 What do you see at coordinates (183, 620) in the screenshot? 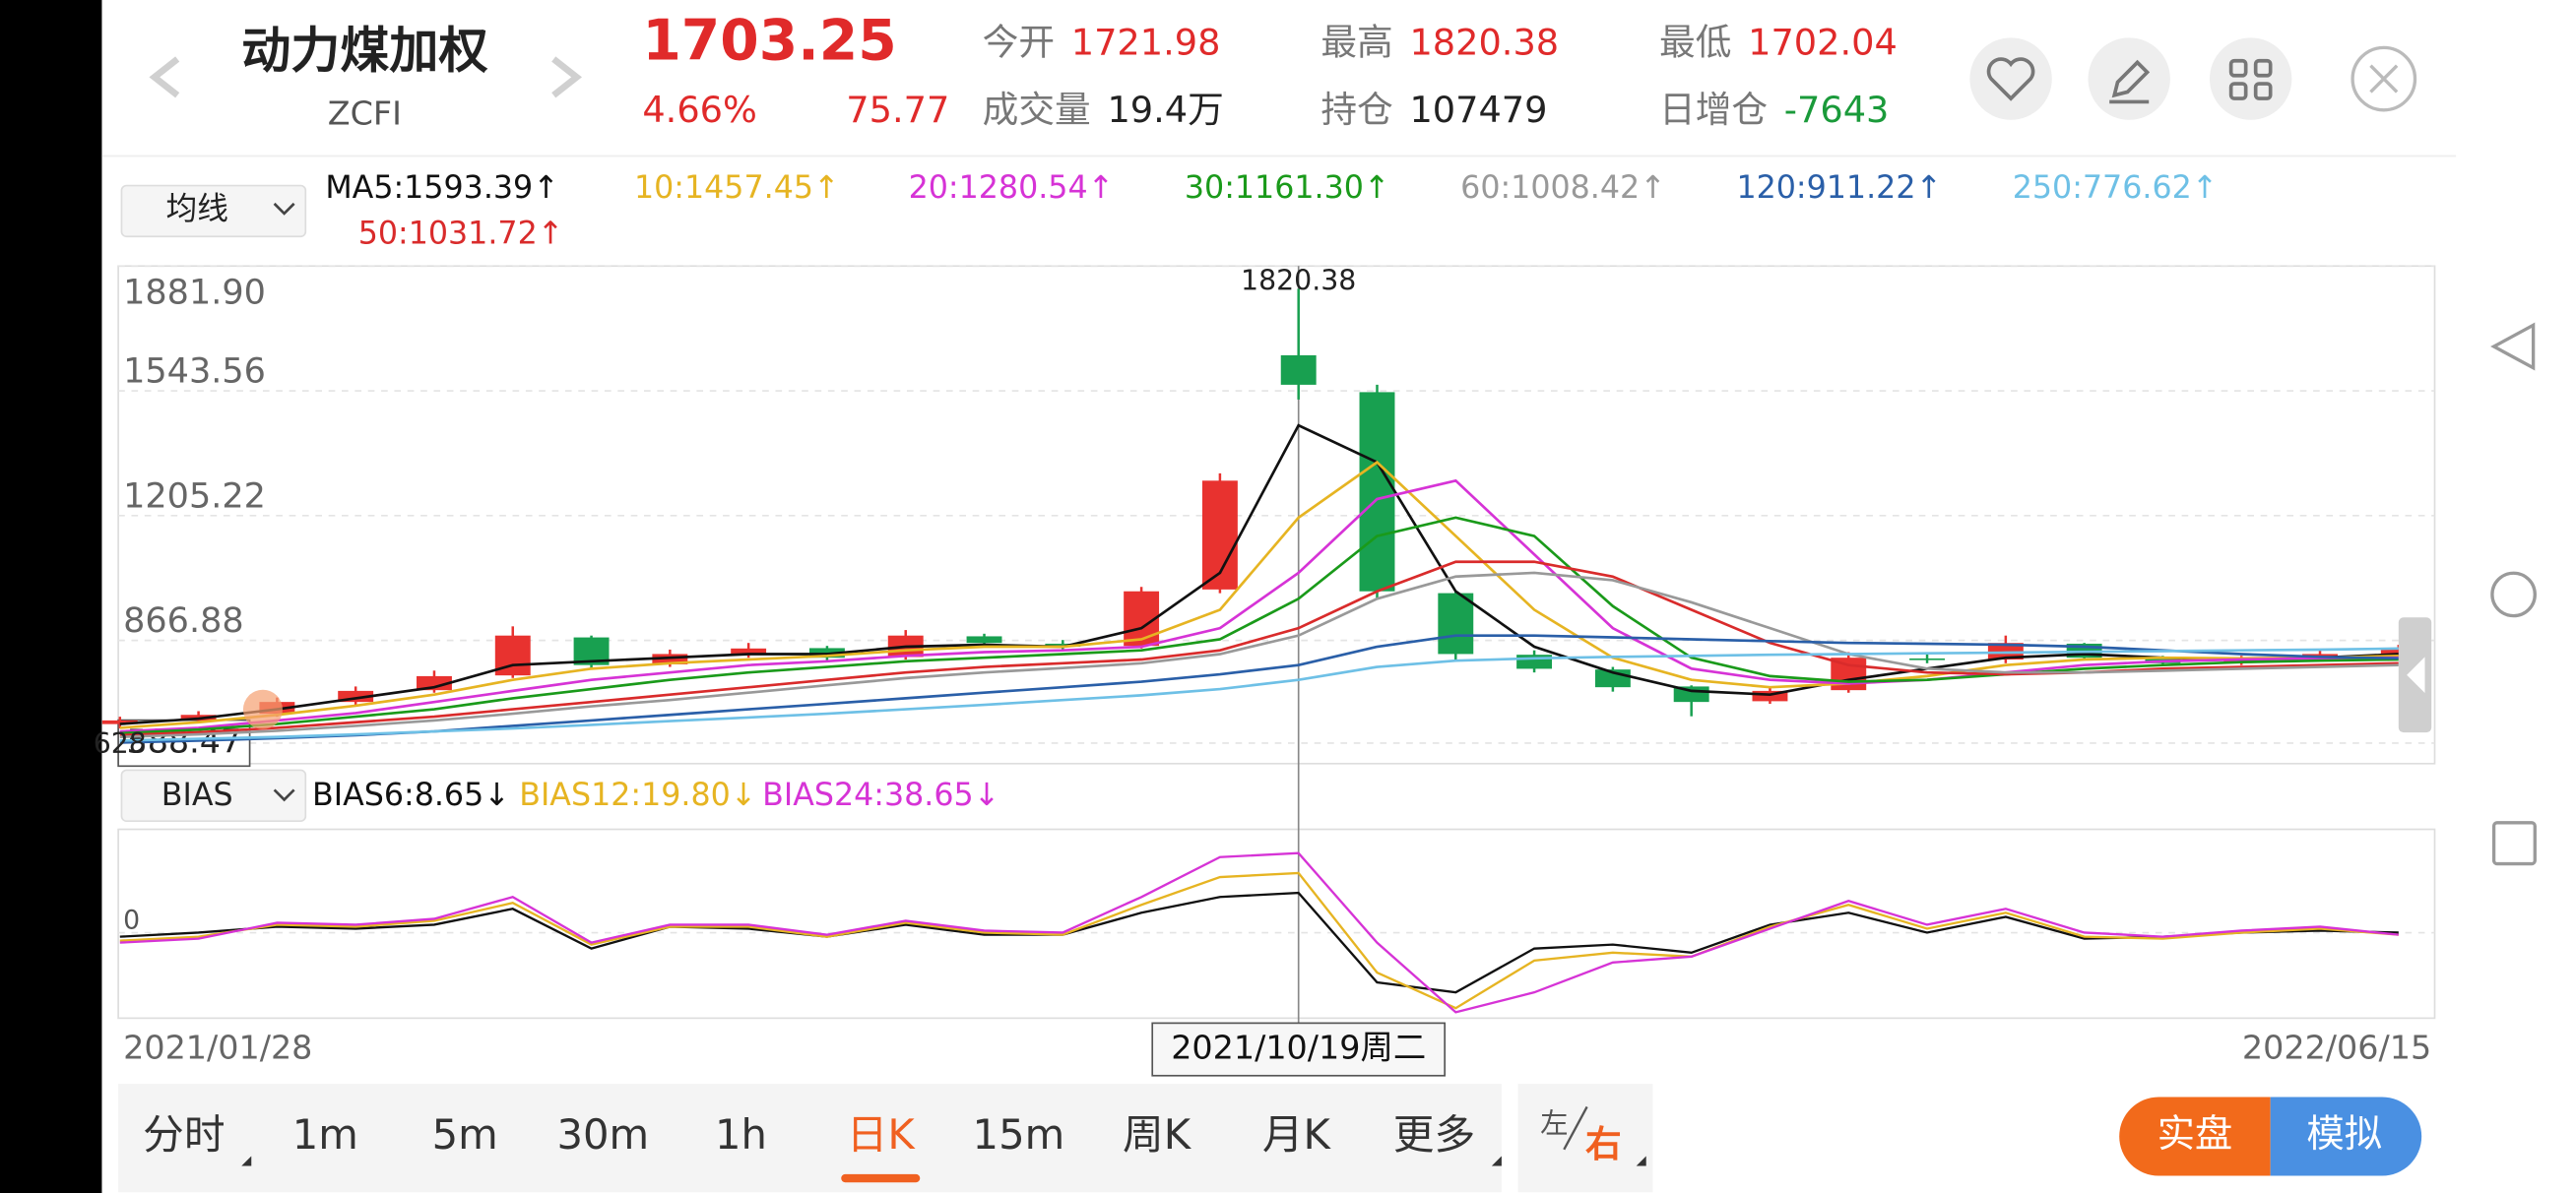
I see `y-tick-label: 866.88` at bounding box center [183, 620].